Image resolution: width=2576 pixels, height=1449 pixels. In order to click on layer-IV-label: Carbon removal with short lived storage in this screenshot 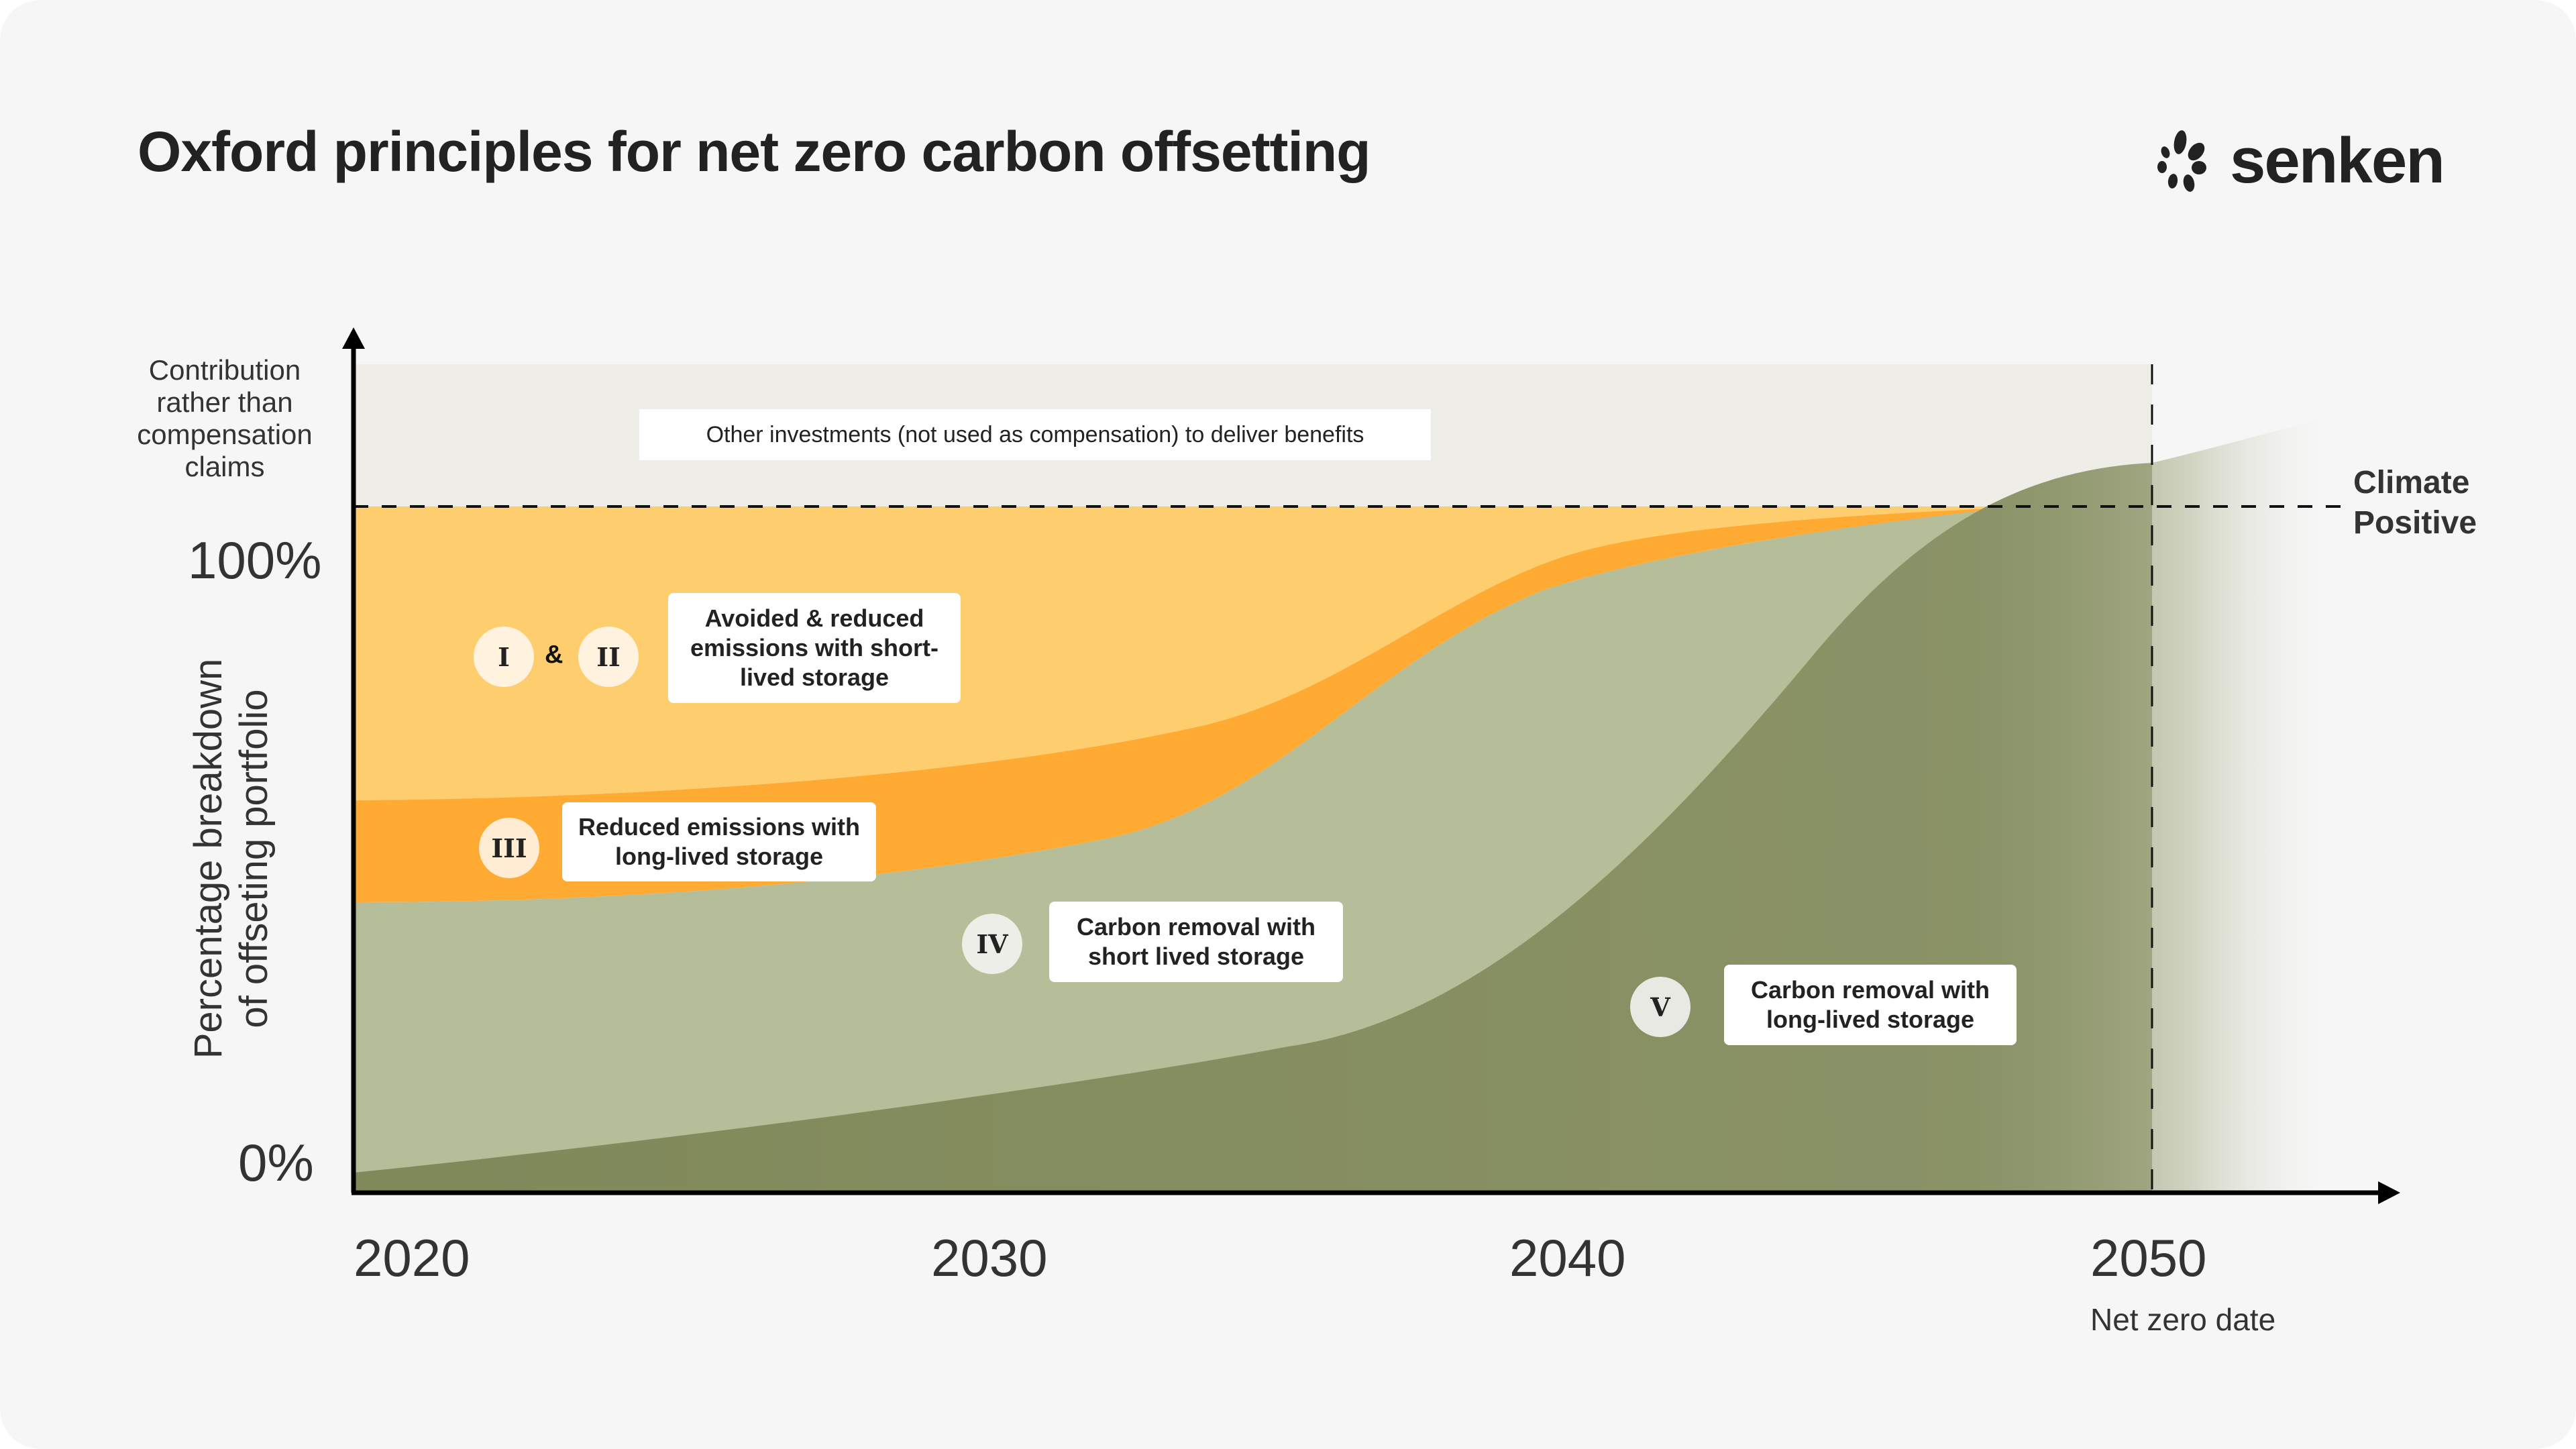, I will do `click(1196, 942)`.